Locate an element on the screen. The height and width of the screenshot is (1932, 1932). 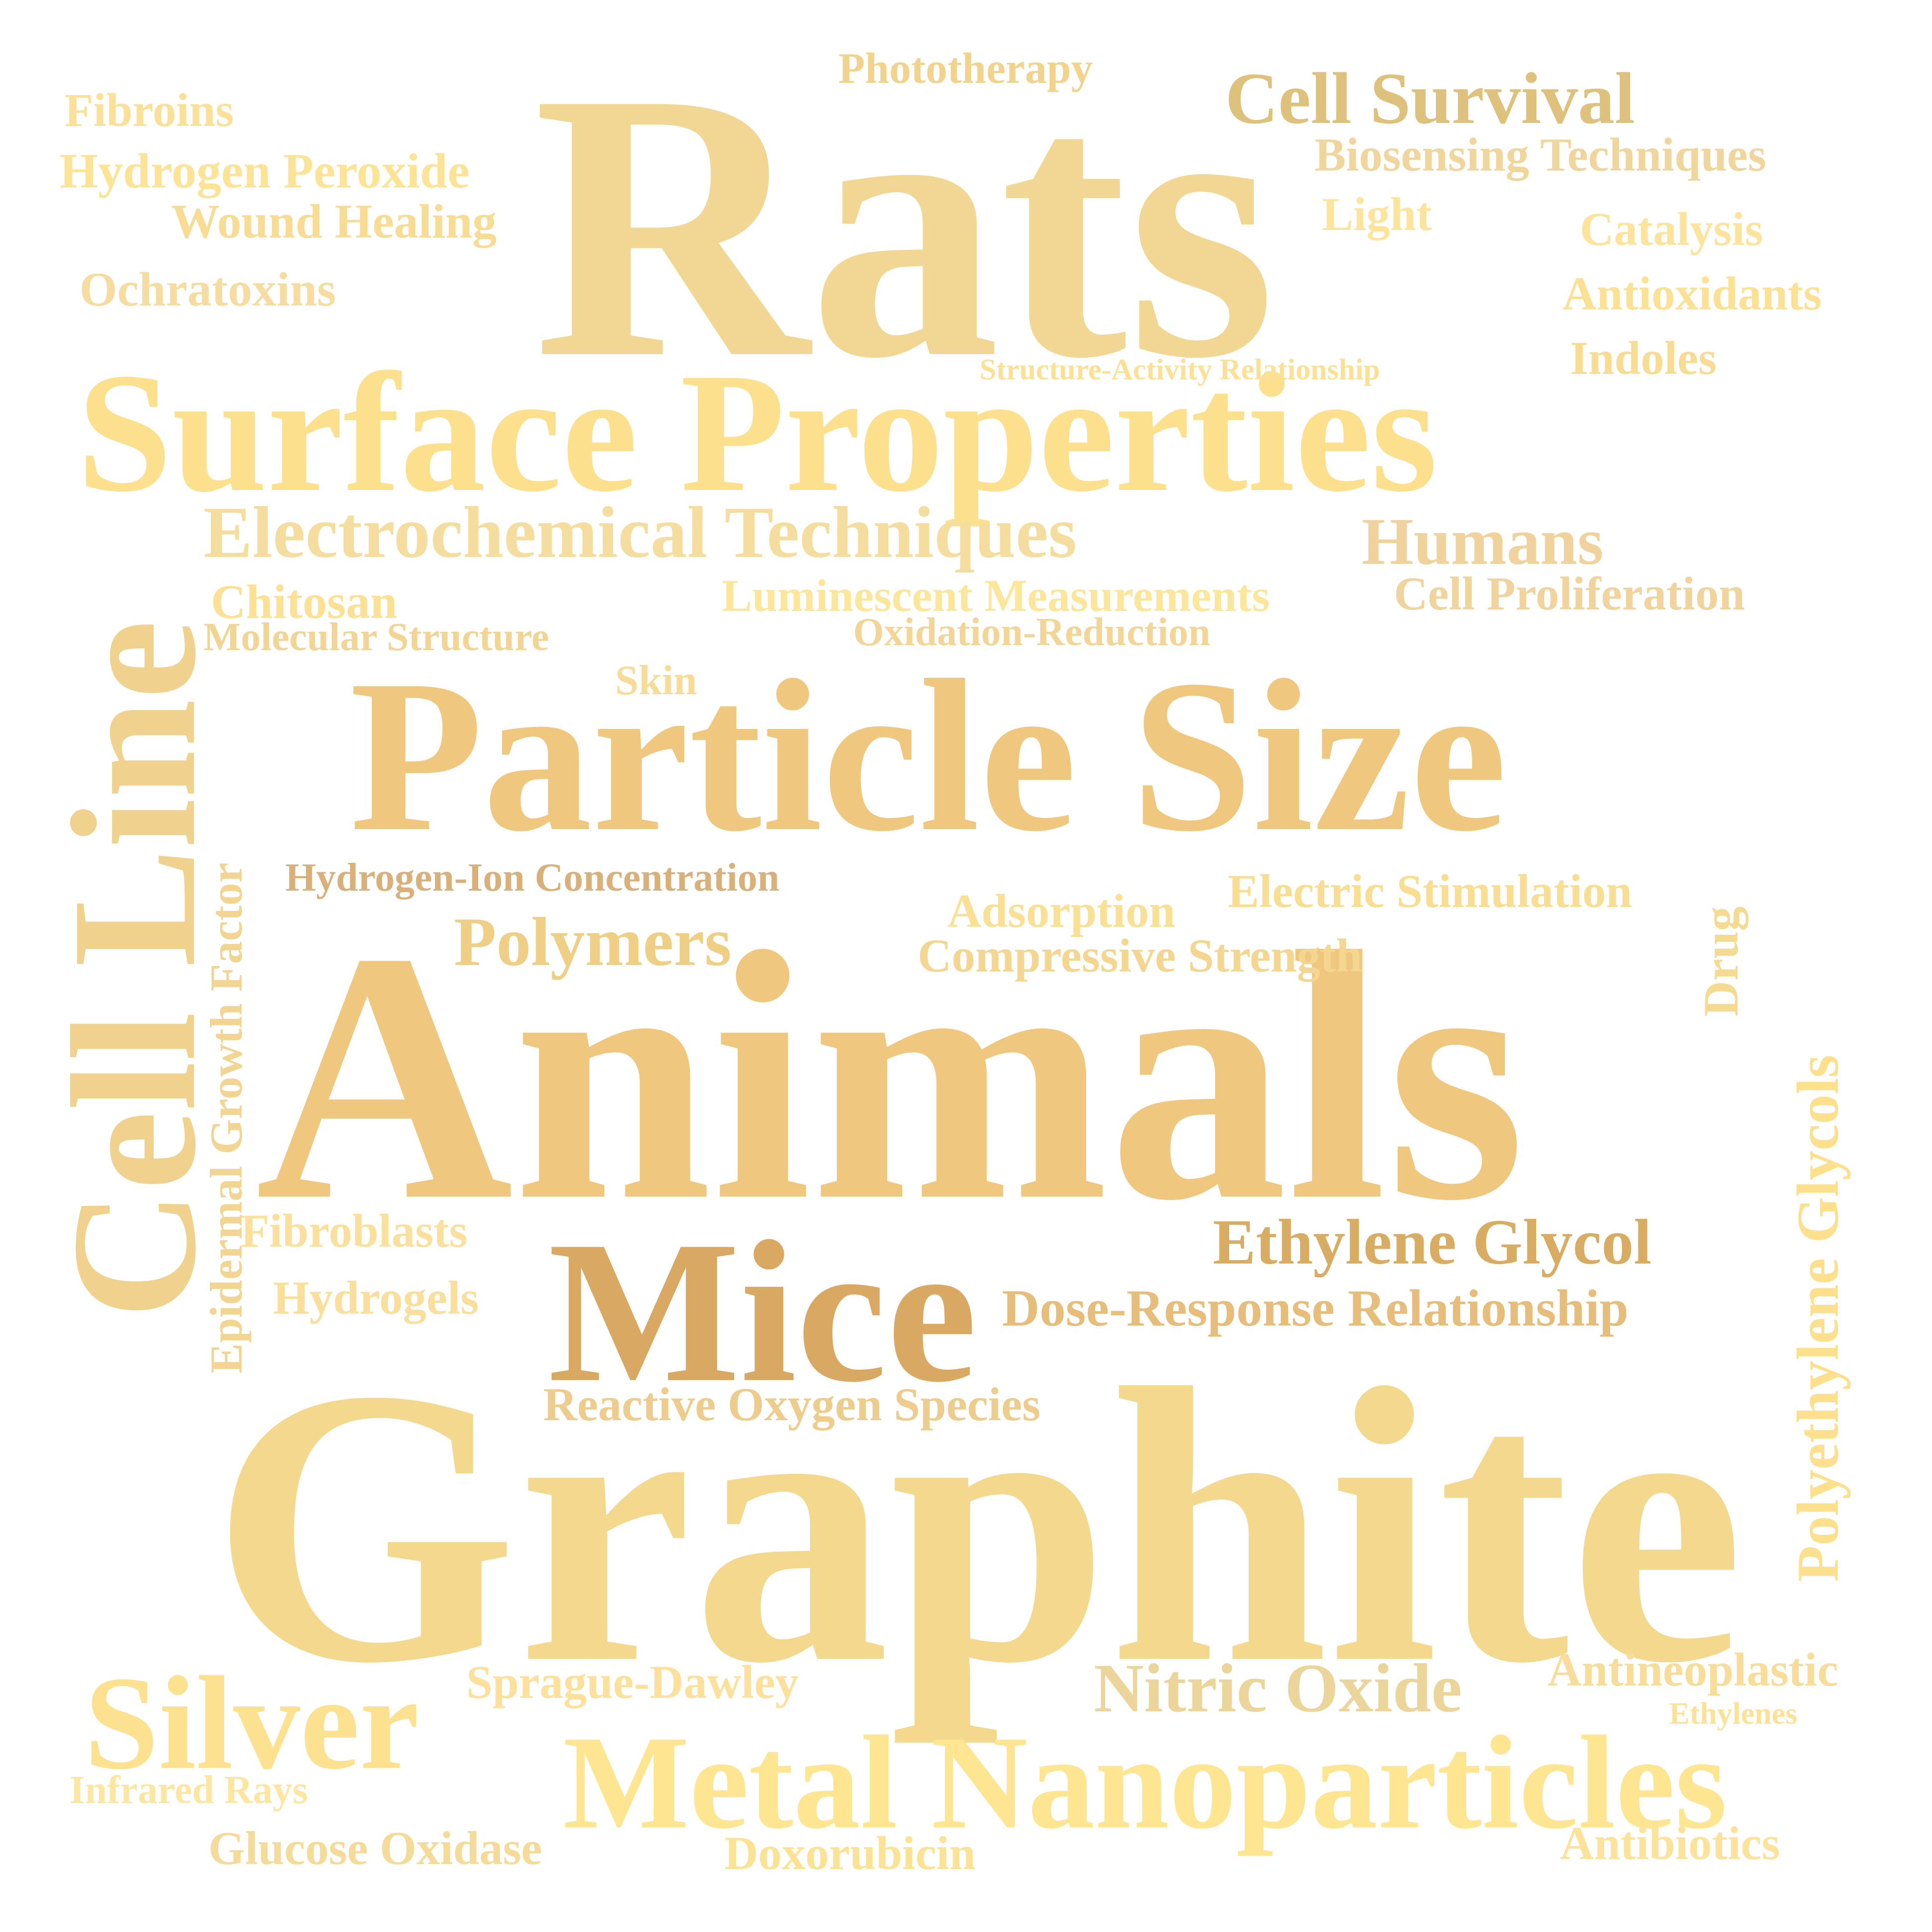
word-hydrogen-ion-concentration: Hydrogen-Ion Concentration is located at coordinates (532, 878).